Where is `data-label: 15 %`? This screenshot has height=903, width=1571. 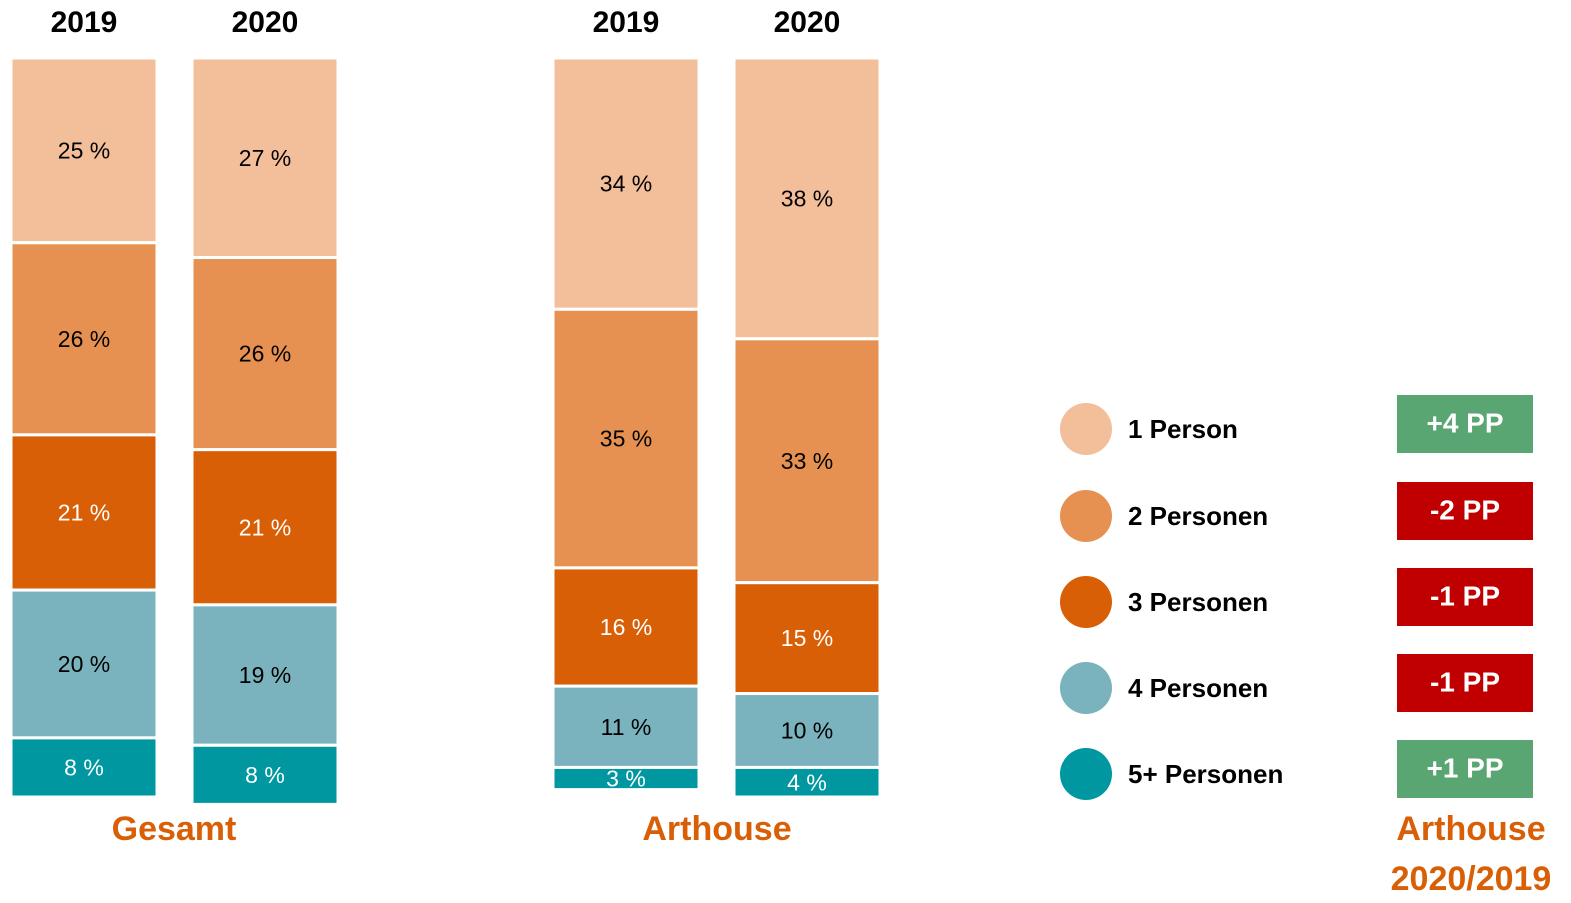 data-label: 15 % is located at coordinates (807, 638).